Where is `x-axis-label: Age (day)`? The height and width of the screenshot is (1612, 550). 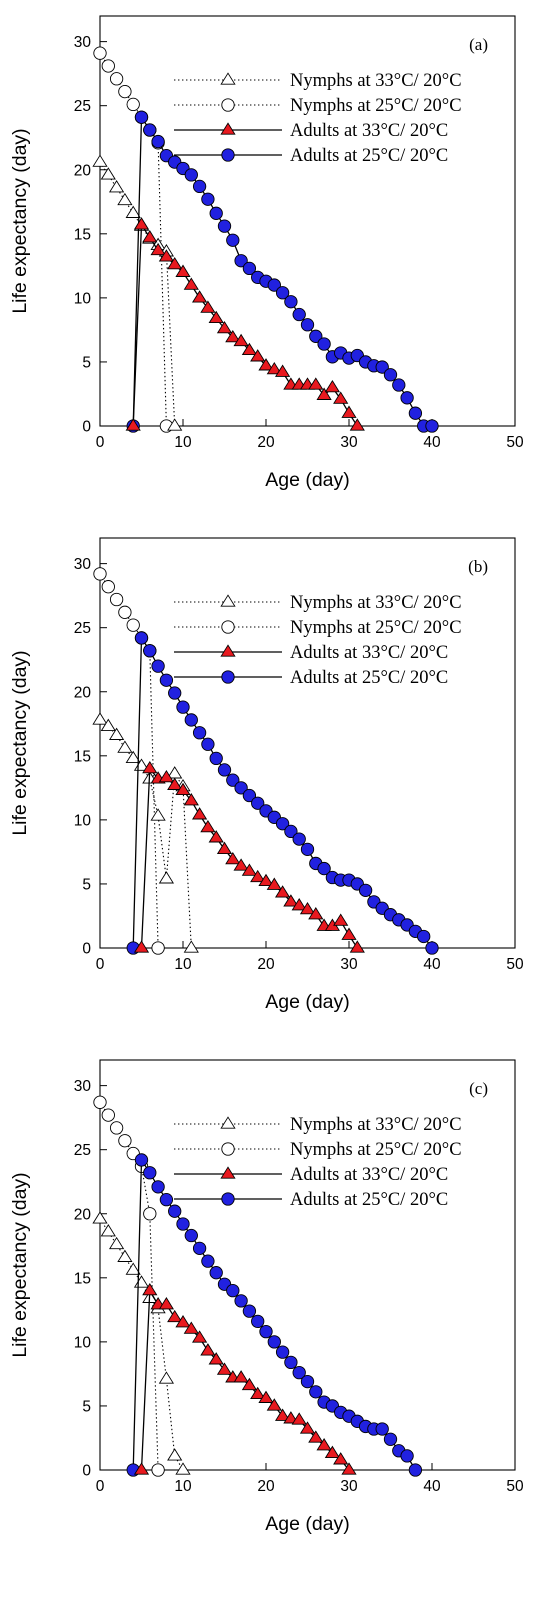 x-axis-label: Age (day) is located at coordinates (307, 1524).